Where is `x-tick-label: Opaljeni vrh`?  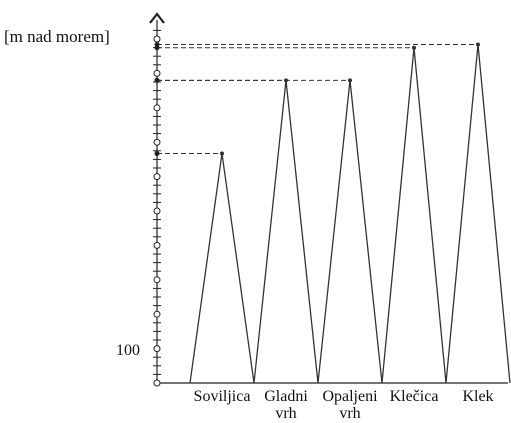
x-tick-label: Opaljeni vrh is located at coordinates (350, 405).